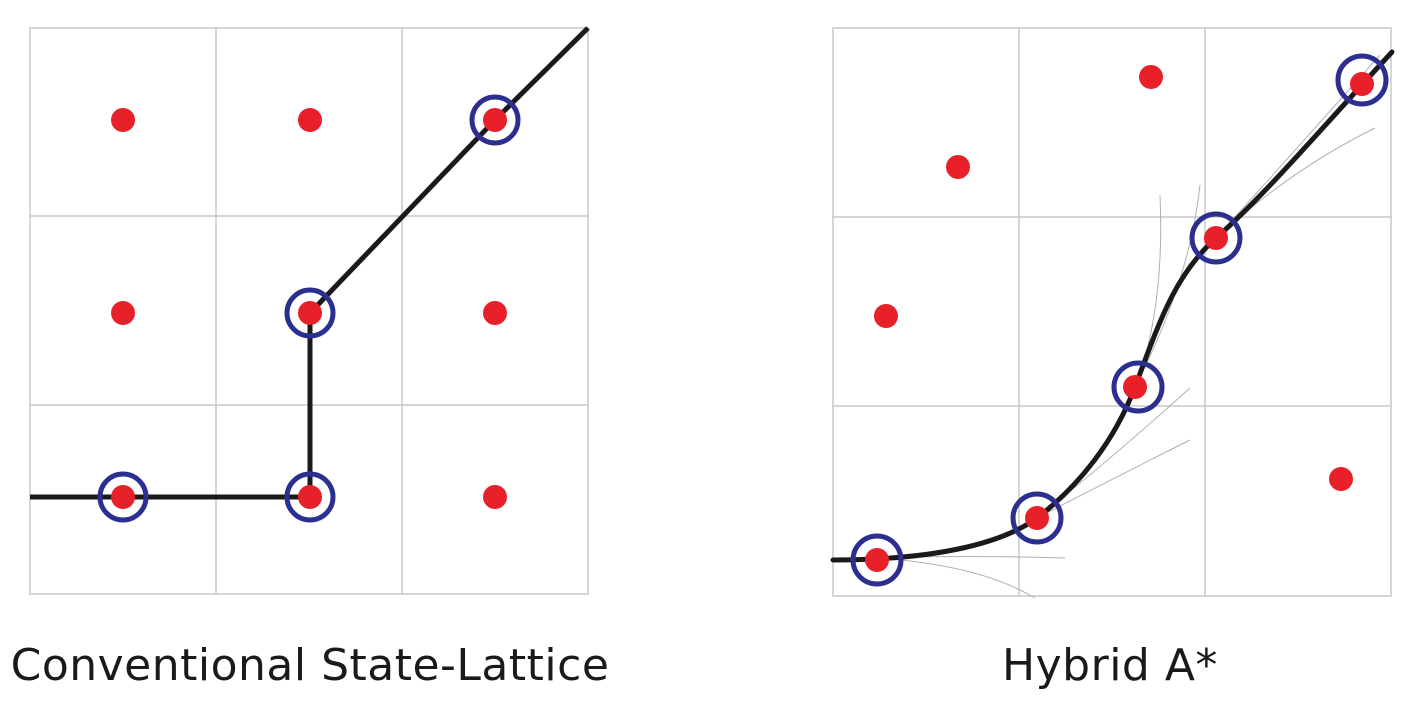 The width and height of the screenshot is (1407, 701). Describe the element at coordinates (310, 665) in the screenshot. I see `state-lattice-caption: Conventional State-Lattice` at that location.